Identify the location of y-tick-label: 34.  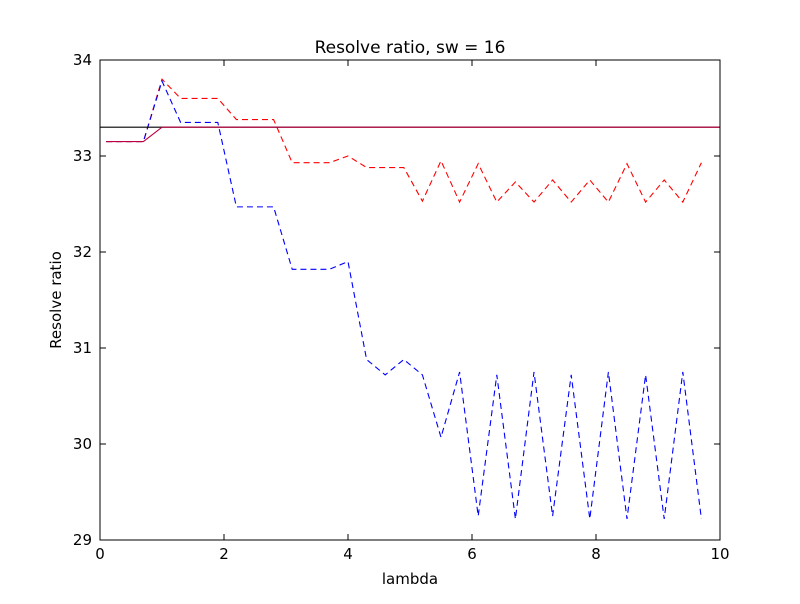
(82, 60).